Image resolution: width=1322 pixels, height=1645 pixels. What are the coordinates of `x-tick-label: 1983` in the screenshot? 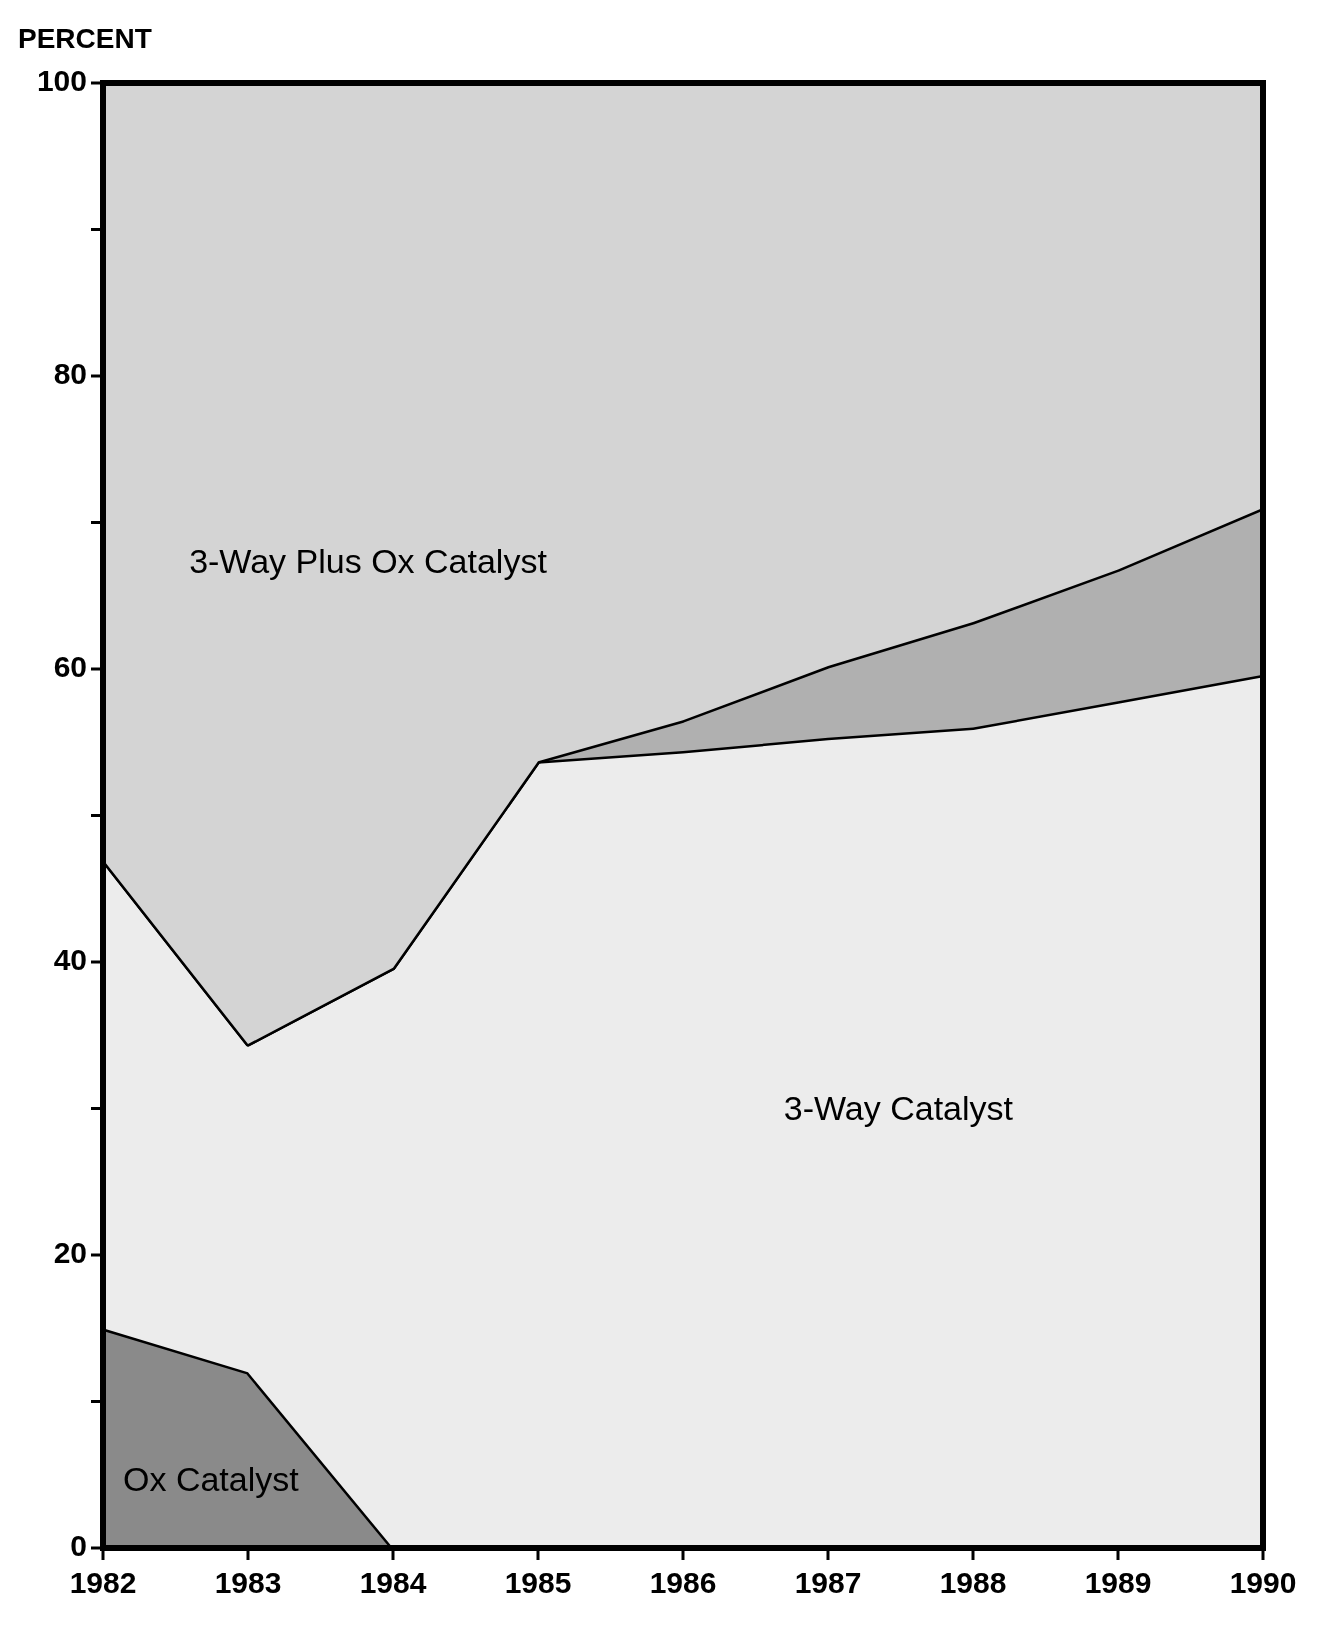 It's located at (248, 1582).